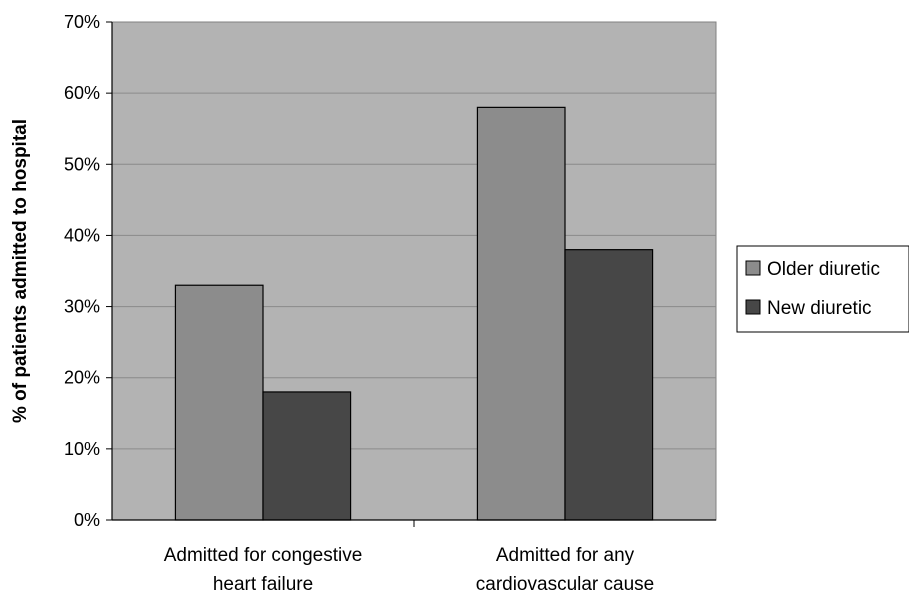 The height and width of the screenshot is (596, 909). Describe the element at coordinates (20, 271) in the screenshot. I see `y-axis-label: % of patients admitted to hospital` at that location.